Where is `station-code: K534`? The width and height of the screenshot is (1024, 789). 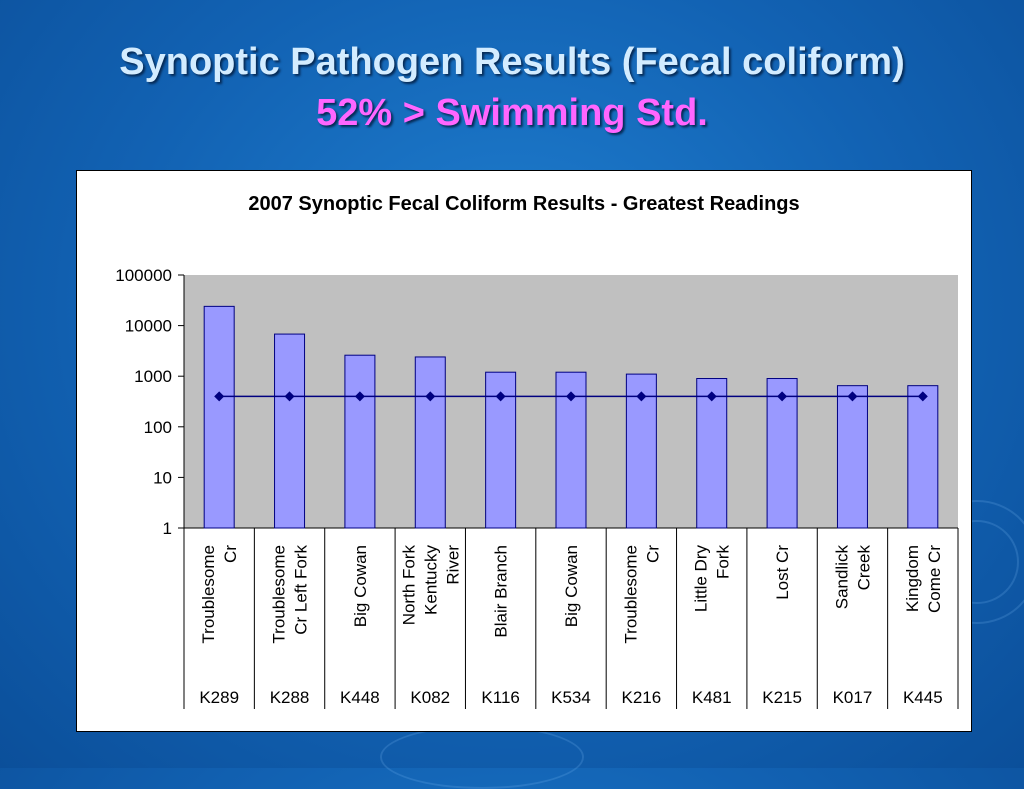 station-code: K534 is located at coordinates (571, 697).